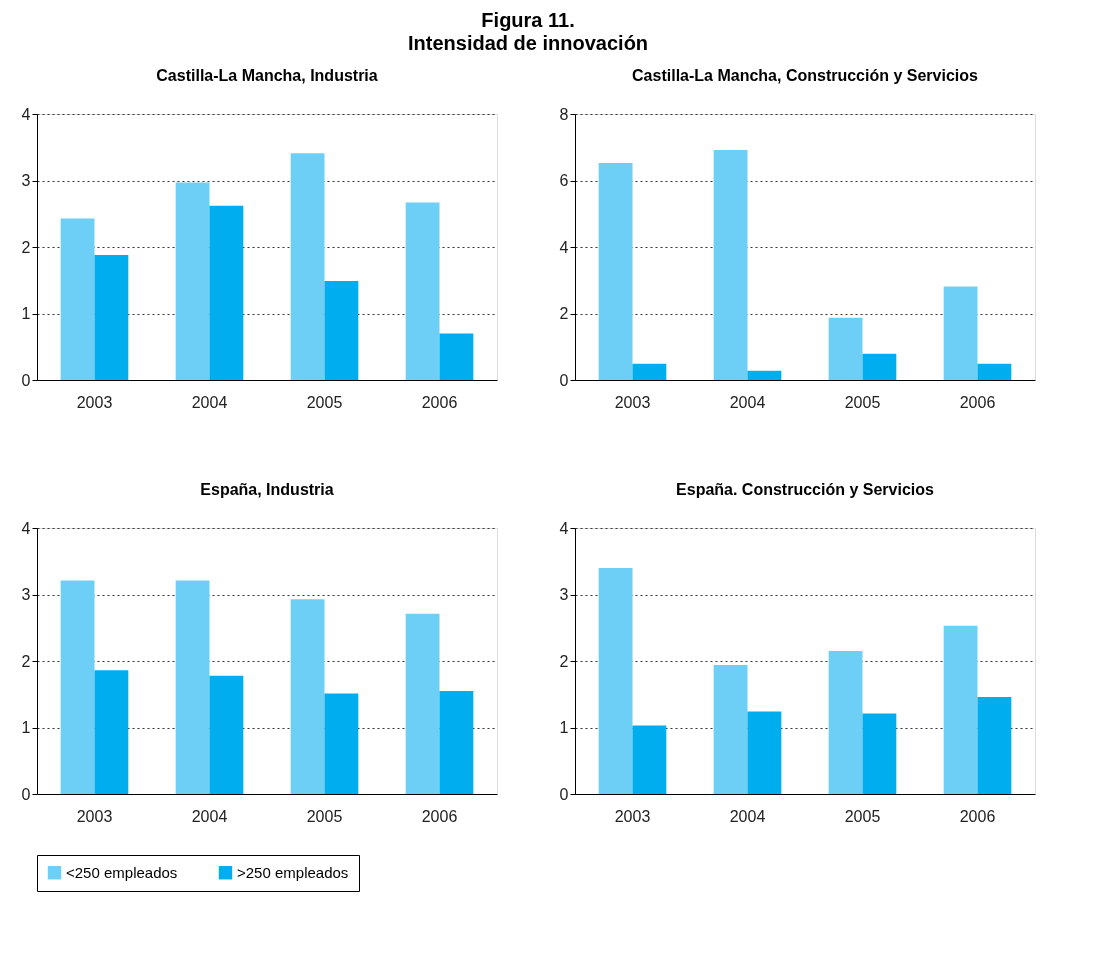 The image size is (1094, 960). Describe the element at coordinates (564, 180) in the screenshot. I see `y-tick-label: 6` at that location.